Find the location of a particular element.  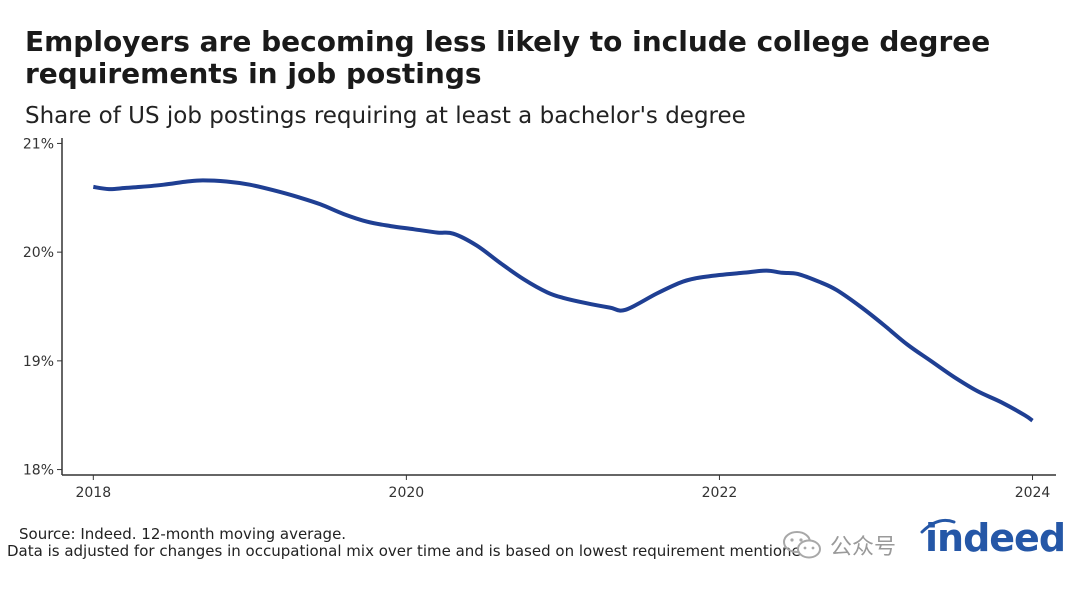

y-tick-label: 21% is located at coordinates (38, 144).